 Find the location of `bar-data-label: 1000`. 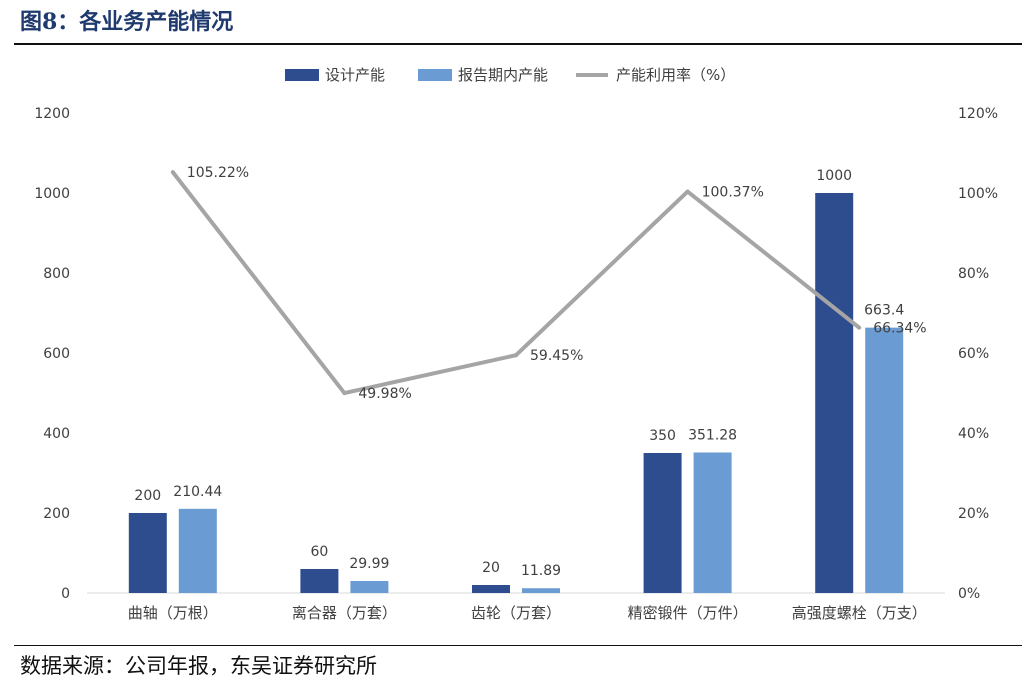

bar-data-label: 1000 is located at coordinates (834, 176).